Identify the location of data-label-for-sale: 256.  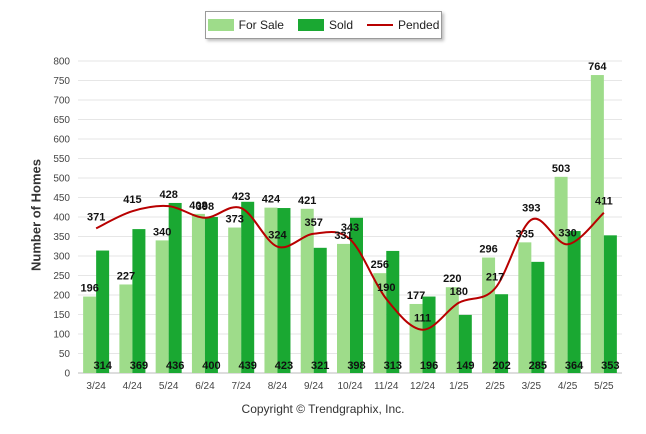
(380, 265).